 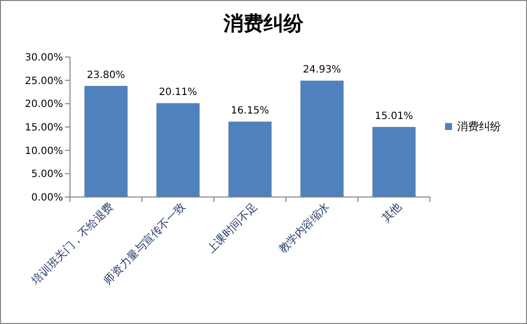 I want to click on data-label: 24.93%, so click(x=322, y=70).